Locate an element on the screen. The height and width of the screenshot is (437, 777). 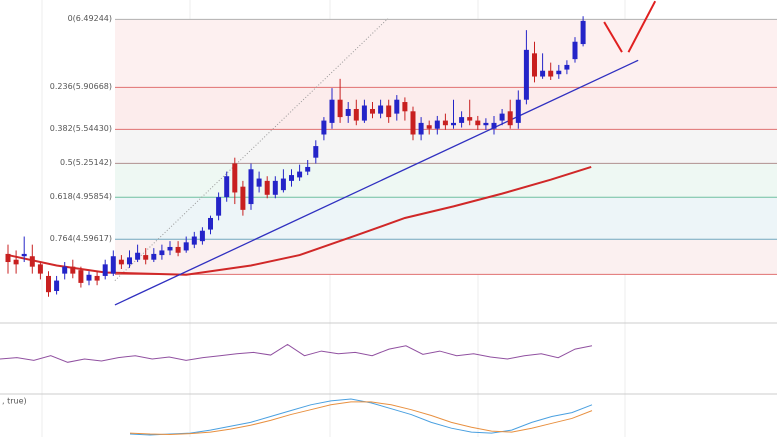
forecast-line is located at coordinates (630, 26).